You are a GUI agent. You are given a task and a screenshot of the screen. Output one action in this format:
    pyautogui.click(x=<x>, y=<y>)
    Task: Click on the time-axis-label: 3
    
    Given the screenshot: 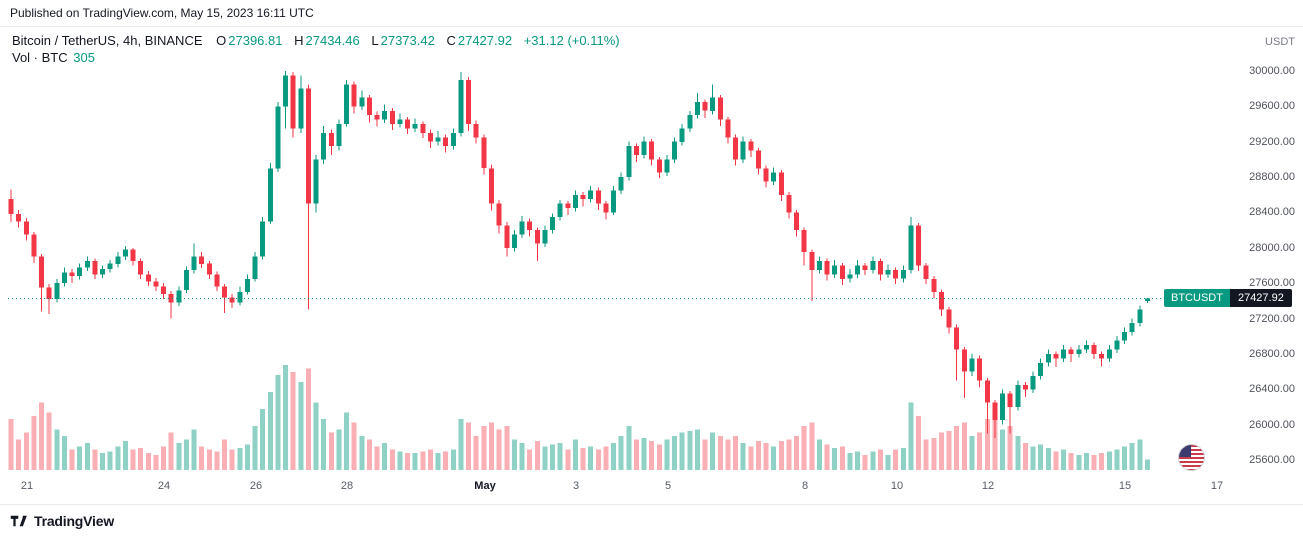 What is the action you would take?
    pyautogui.click(x=576, y=486)
    